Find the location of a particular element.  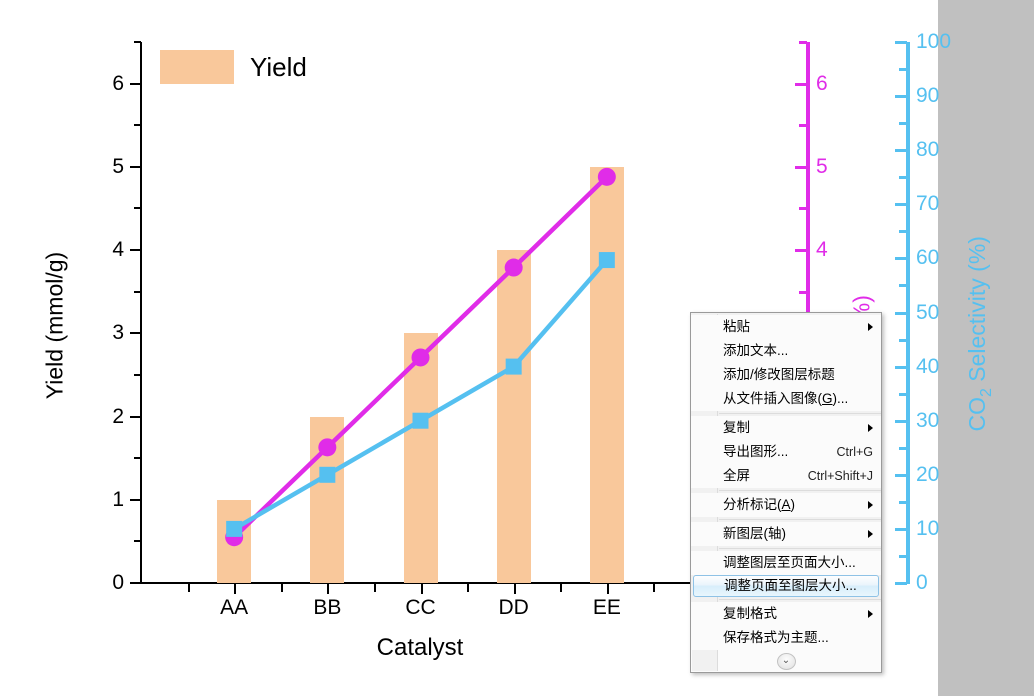

menu-item-label: 复制 is located at coordinates (736, 427).